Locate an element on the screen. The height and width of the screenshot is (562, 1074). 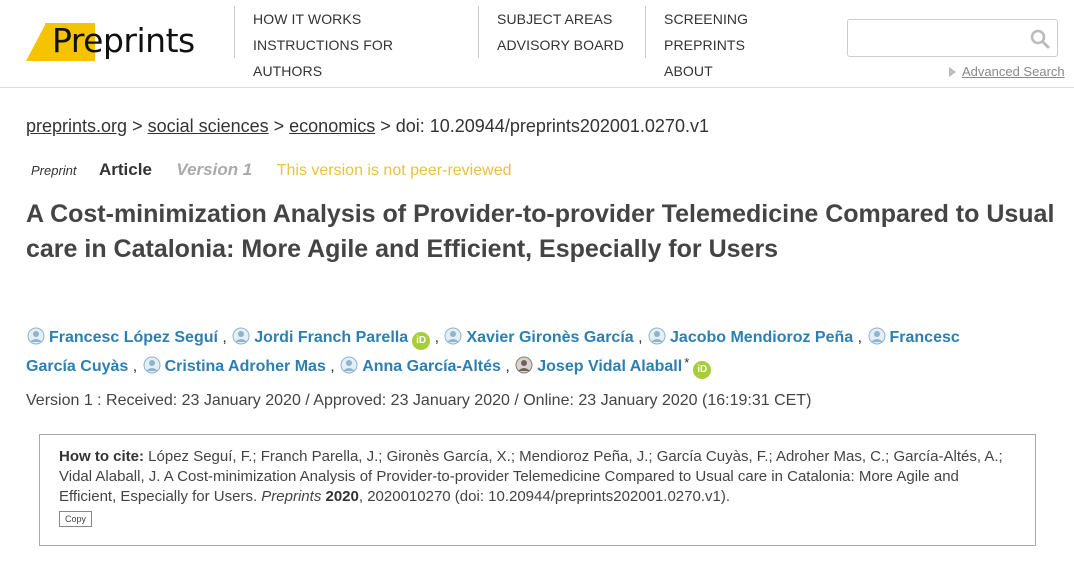
logo-text: Preprints is located at coordinates (123, 41).